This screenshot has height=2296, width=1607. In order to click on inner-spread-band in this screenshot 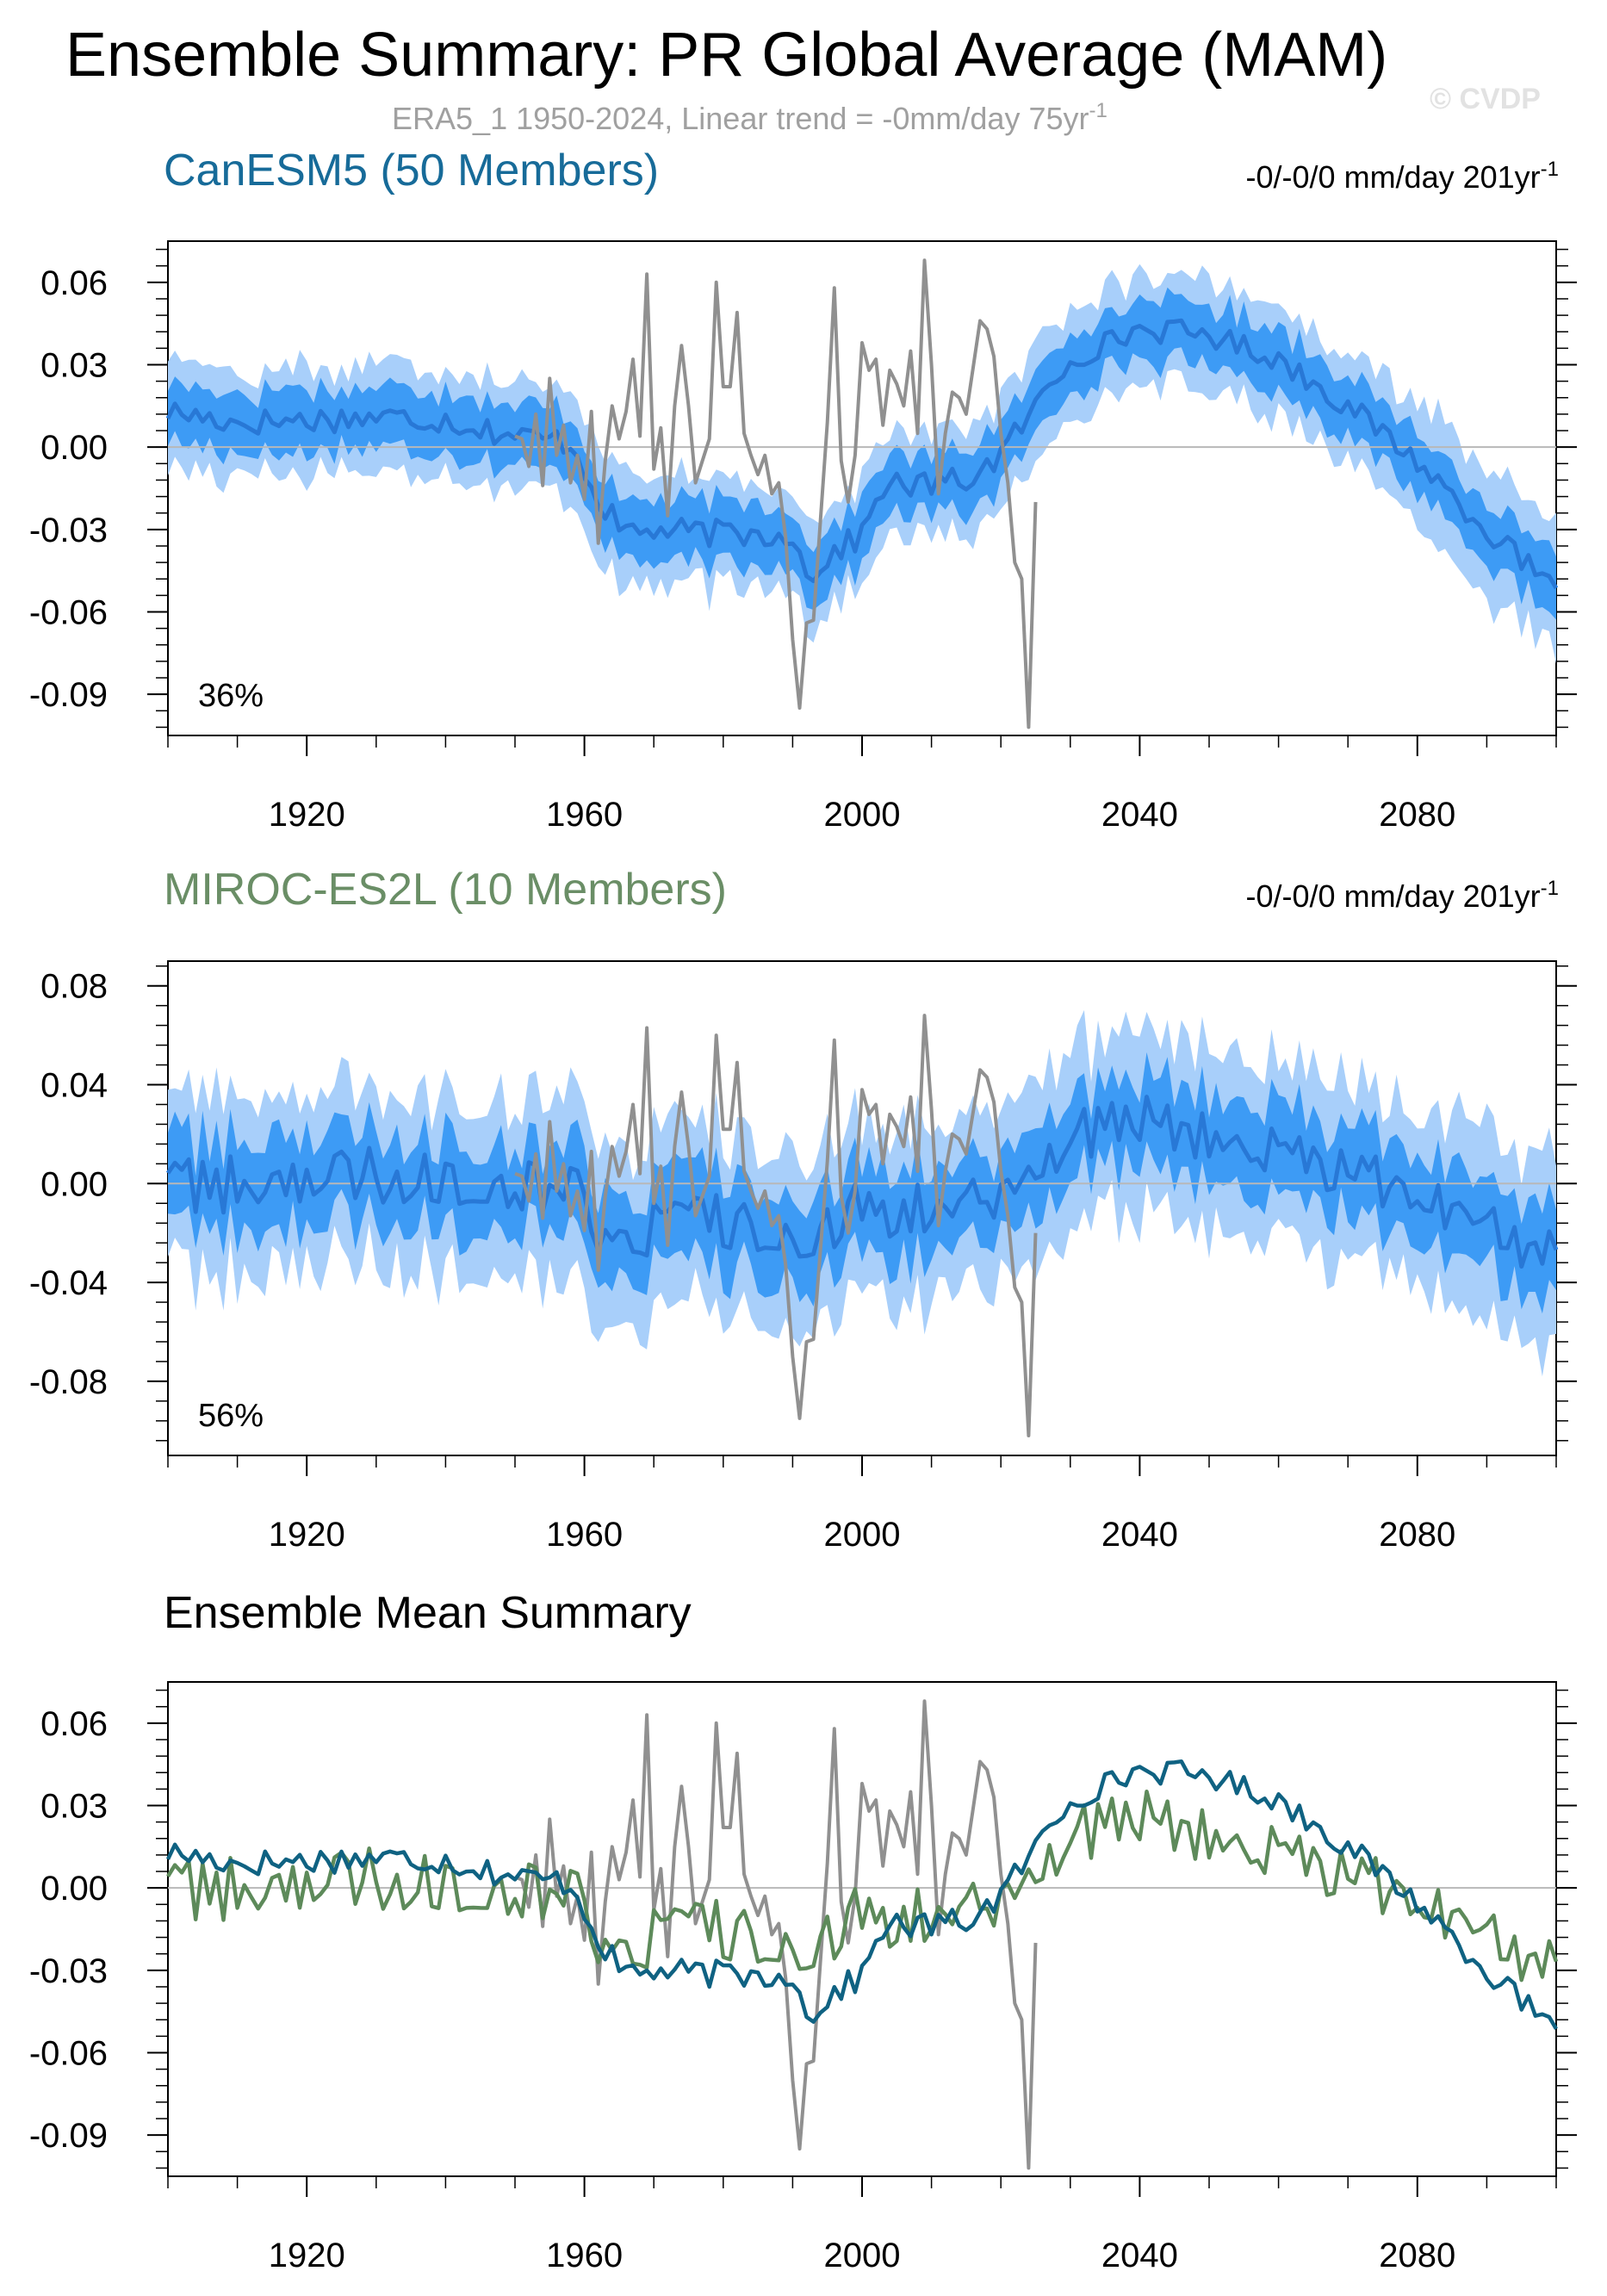, I will do `click(862, 453)`.